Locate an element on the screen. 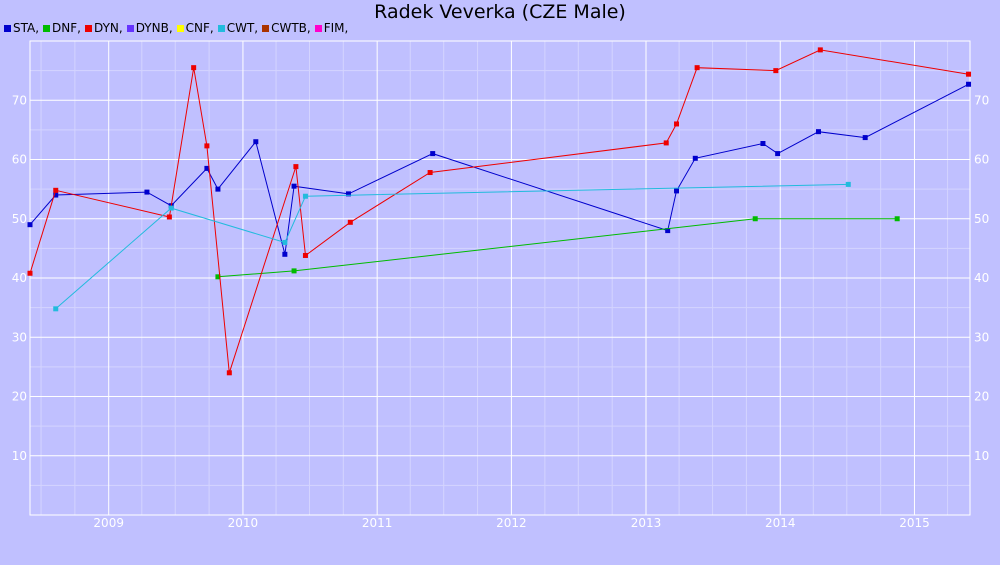 The image size is (1000, 565). y-tick-label-right: 70 is located at coordinates (981, 100).